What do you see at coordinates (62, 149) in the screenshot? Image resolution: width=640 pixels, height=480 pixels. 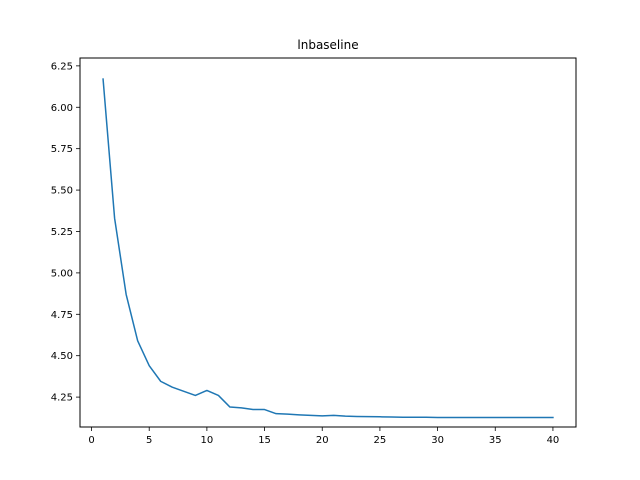 I see `y-tick-label: 5.75` at bounding box center [62, 149].